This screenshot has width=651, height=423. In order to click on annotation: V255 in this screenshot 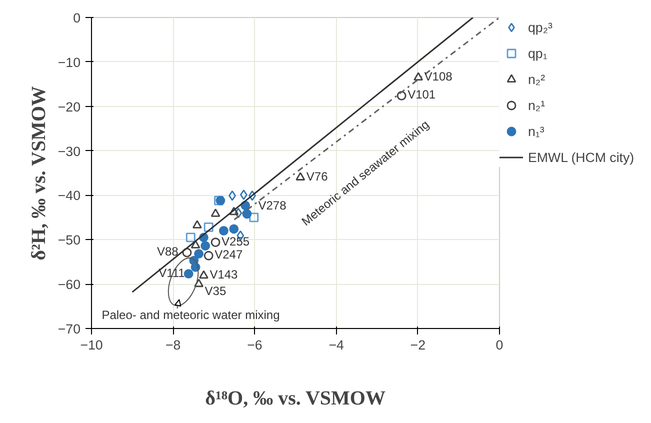, I will do `click(236, 241)`.